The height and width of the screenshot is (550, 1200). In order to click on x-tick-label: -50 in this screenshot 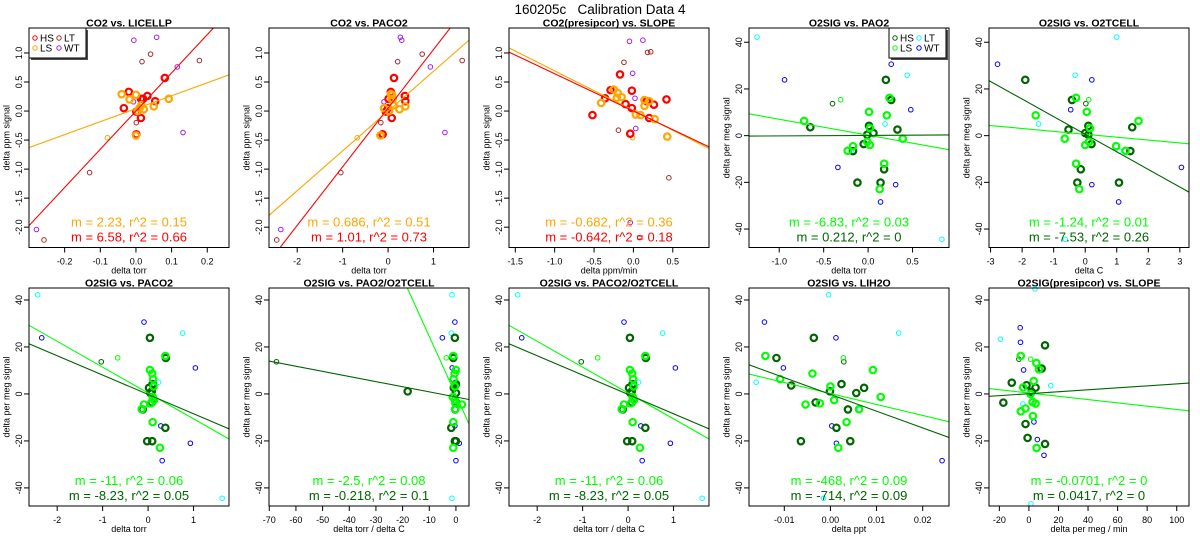, I will do `click(322, 520)`.